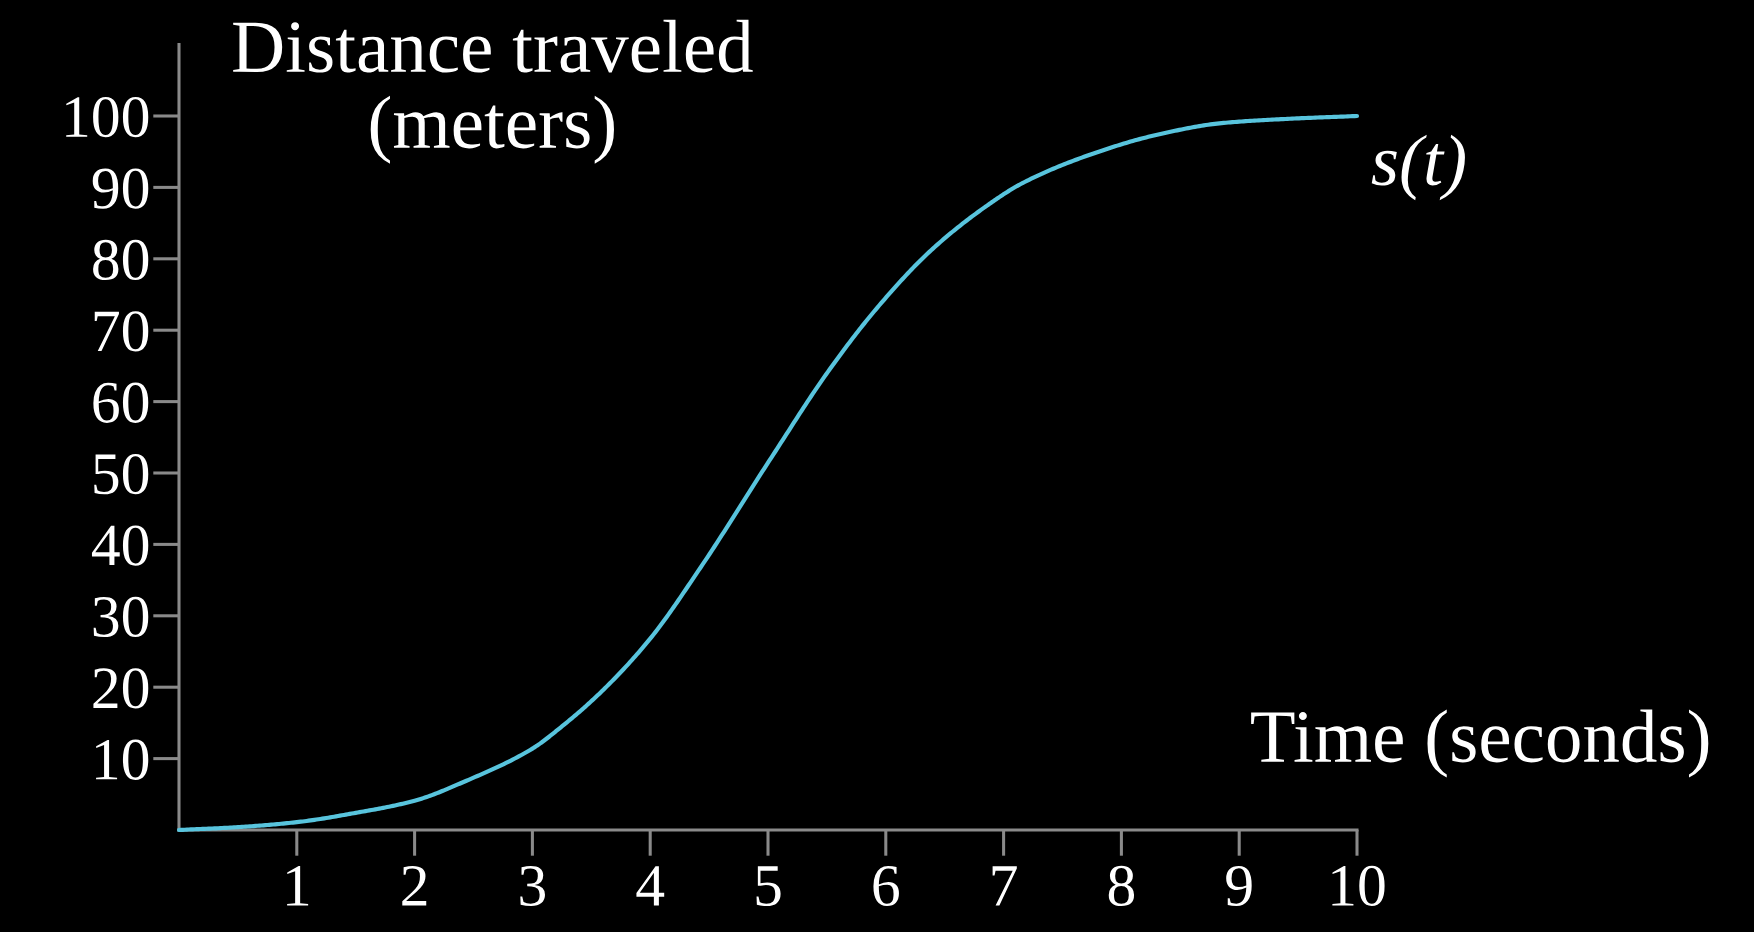 The height and width of the screenshot is (932, 1754). Describe the element at coordinates (107, 117) in the screenshot. I see `y-tick-label: 100` at that location.